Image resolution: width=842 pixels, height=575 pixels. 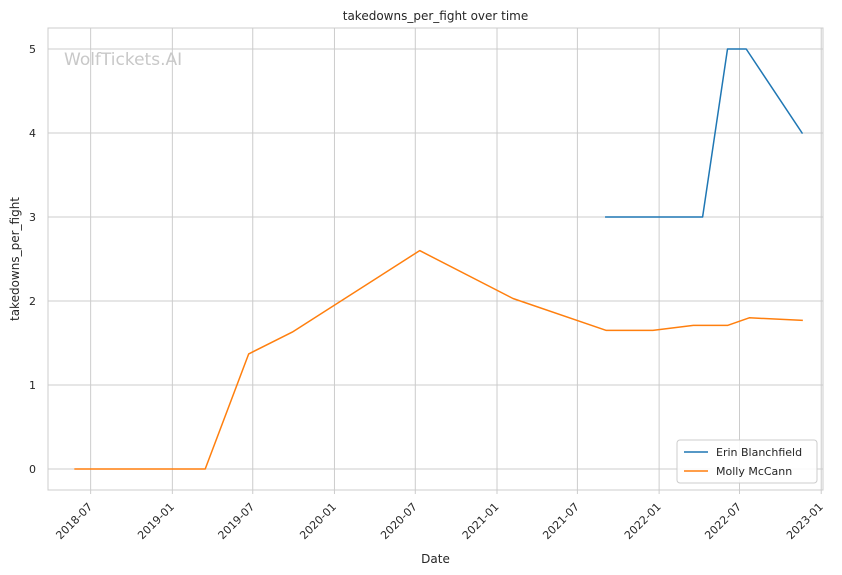 I want to click on y-tick-label: 0, so click(x=32, y=469).